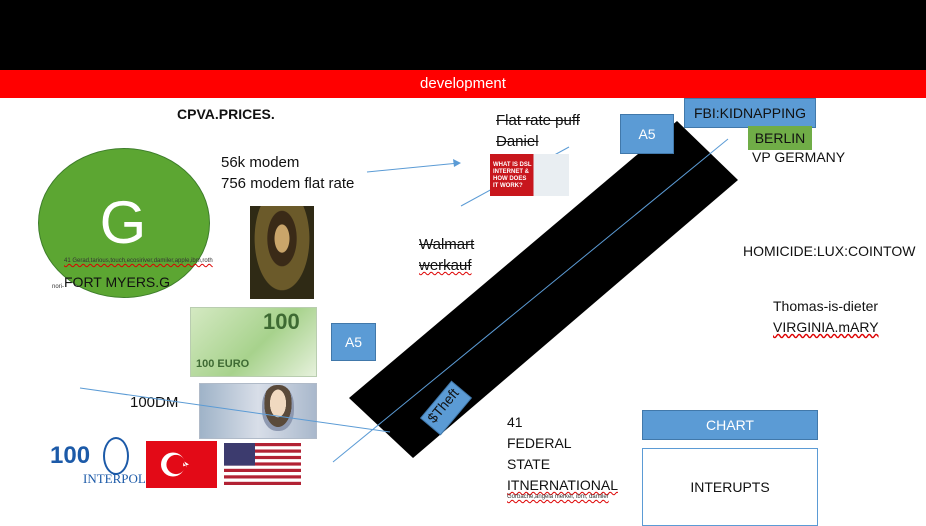 This screenshot has width=926, height=526. What do you see at coordinates (826, 317) in the screenshot?
I see `thomas-text: Thomas-is-dieter VIRGINIA.mARY` at bounding box center [826, 317].